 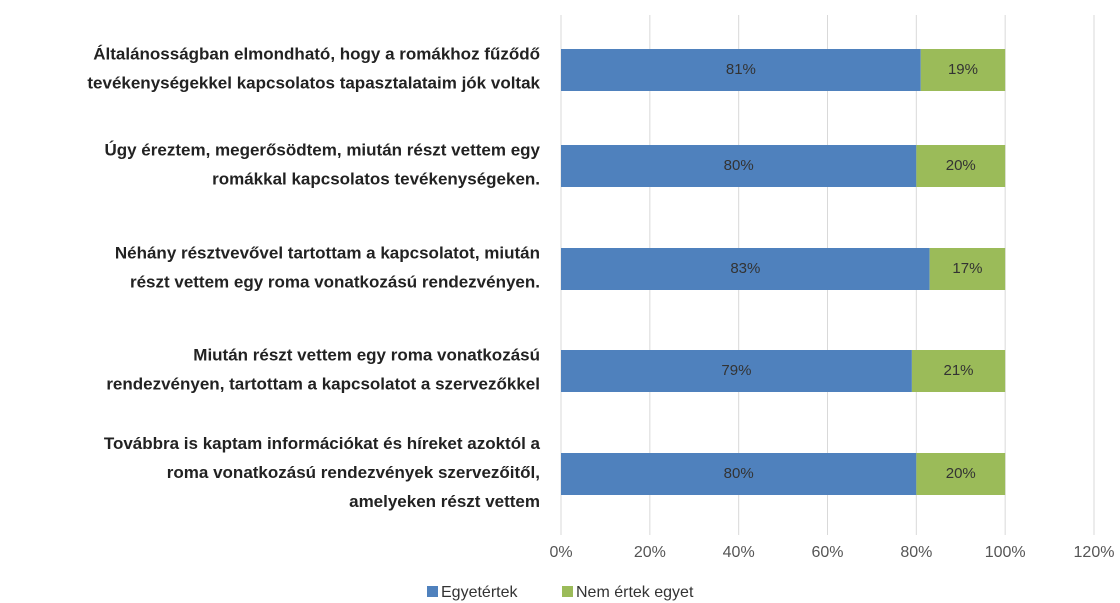 What do you see at coordinates (1005, 552) in the screenshot?
I see `x-tick-label: 100%` at bounding box center [1005, 552].